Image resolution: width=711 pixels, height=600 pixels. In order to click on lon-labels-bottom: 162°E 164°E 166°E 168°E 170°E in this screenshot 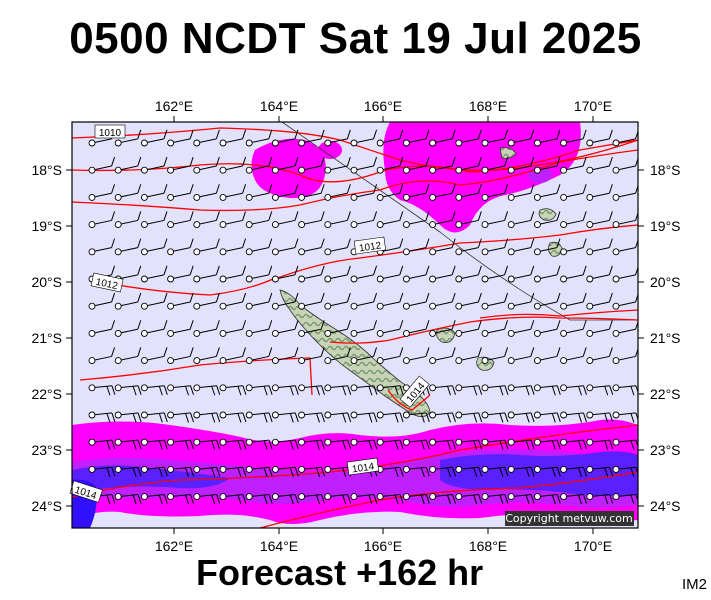, I will do `click(383, 546)`.